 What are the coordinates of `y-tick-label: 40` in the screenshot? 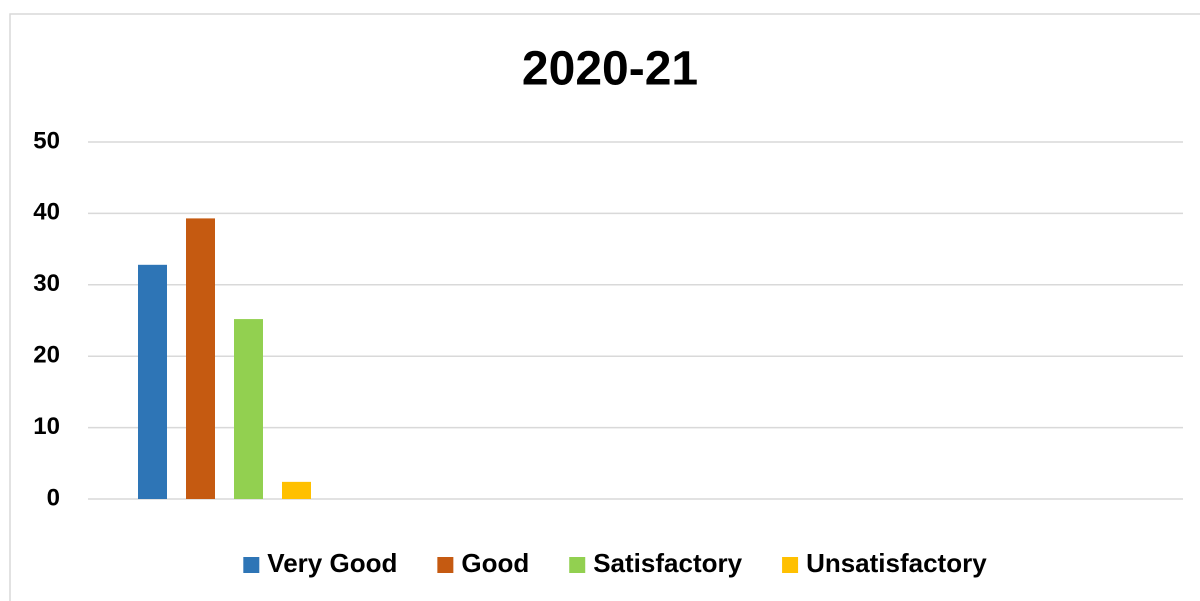 It's located at (46, 212).